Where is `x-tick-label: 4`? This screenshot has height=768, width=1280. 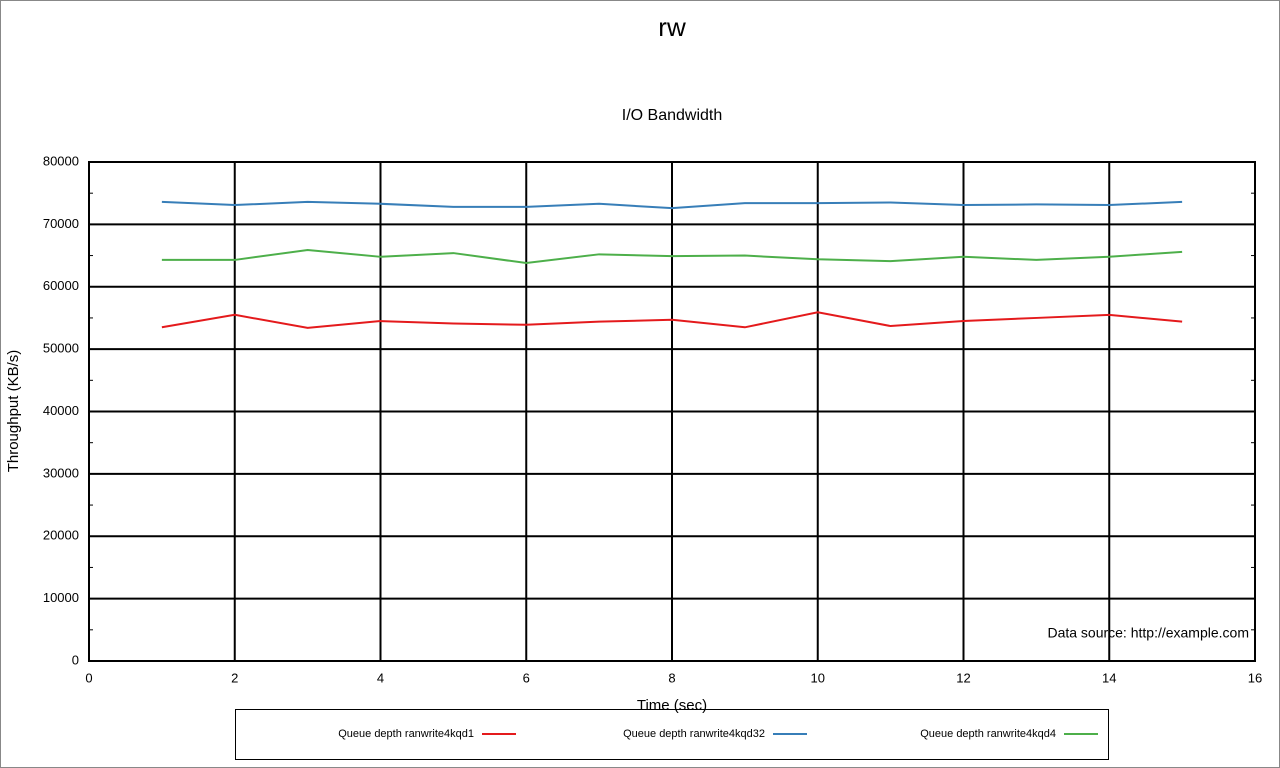 x-tick-label: 4 is located at coordinates (380, 677).